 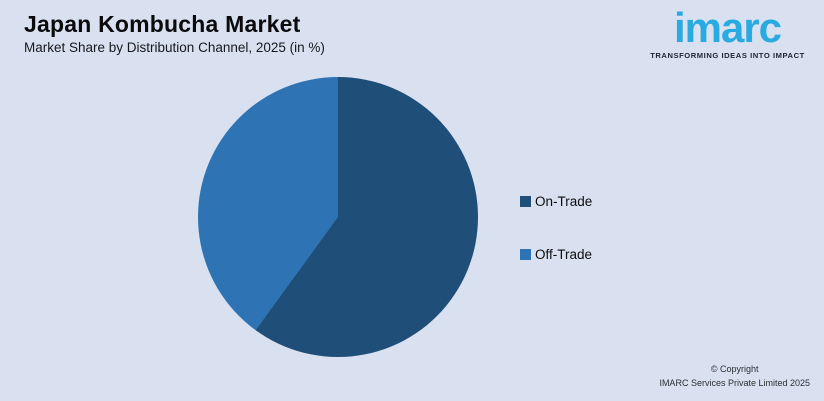 I want to click on page-title: Japan Kombucha Market, so click(x=162, y=24).